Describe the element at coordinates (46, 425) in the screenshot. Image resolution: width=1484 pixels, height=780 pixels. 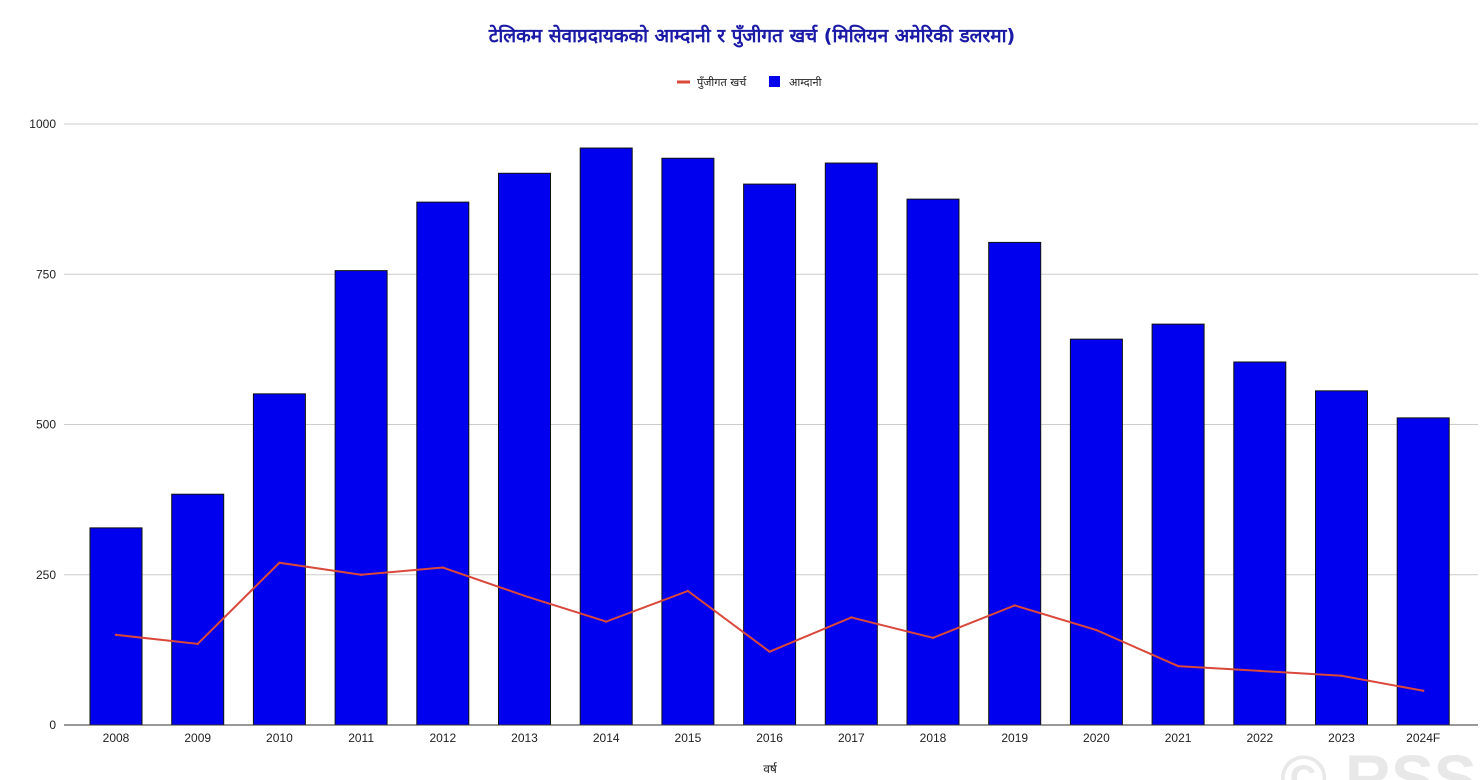
I see `y-tick-label: 500` at that location.